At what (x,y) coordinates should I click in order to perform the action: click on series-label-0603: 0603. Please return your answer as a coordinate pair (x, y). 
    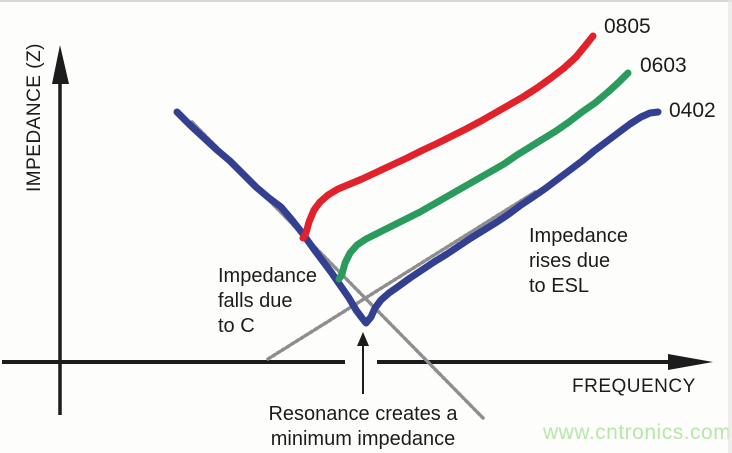
    Looking at the image, I should click on (663, 65).